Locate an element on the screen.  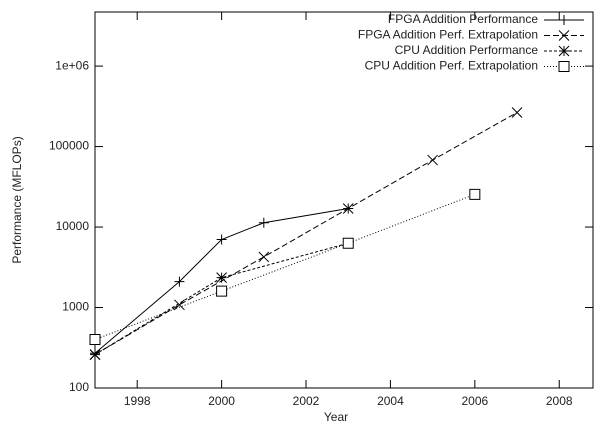
x-tick-label: 2008 is located at coordinates (559, 401).